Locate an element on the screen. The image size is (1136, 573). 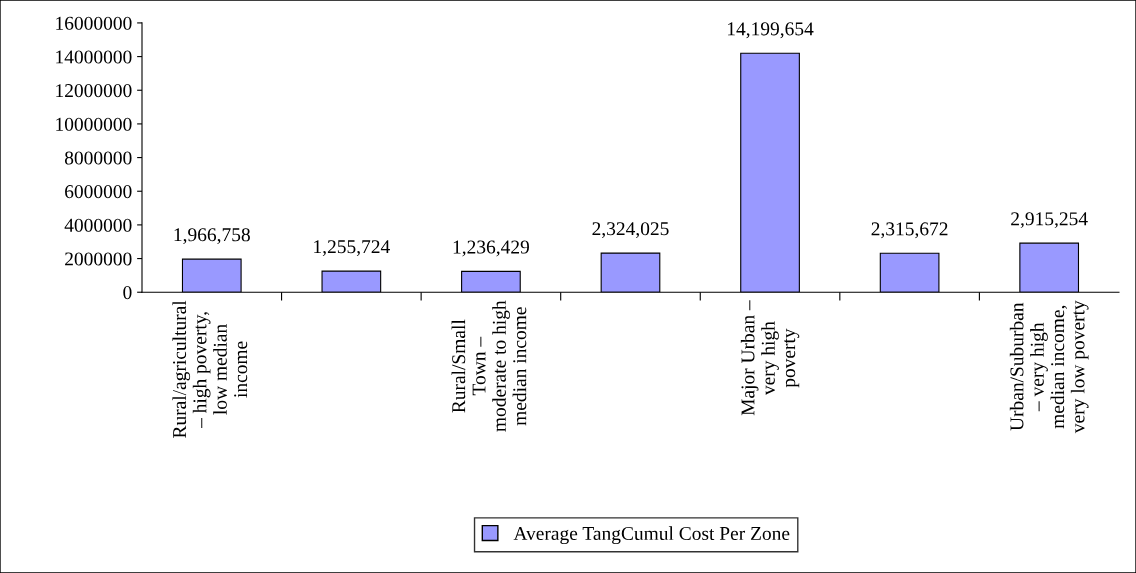
y-tick-label: 6000000 is located at coordinates (98, 192).